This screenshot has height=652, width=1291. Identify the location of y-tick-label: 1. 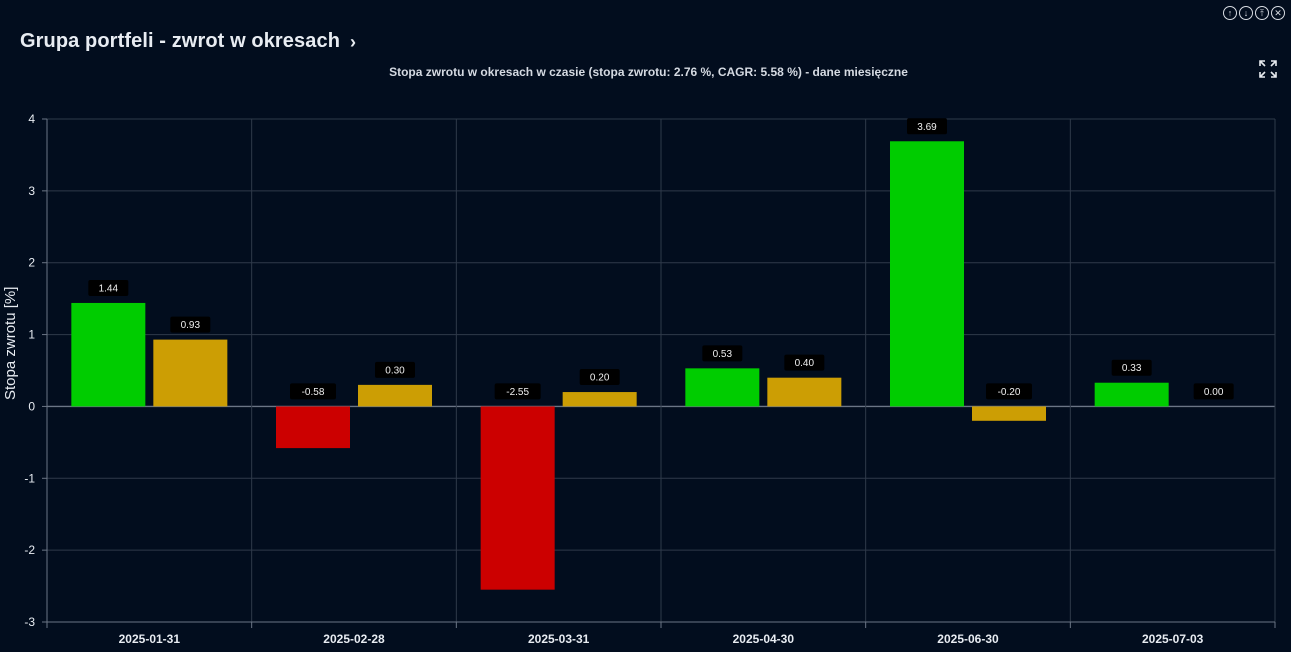
(31, 335).